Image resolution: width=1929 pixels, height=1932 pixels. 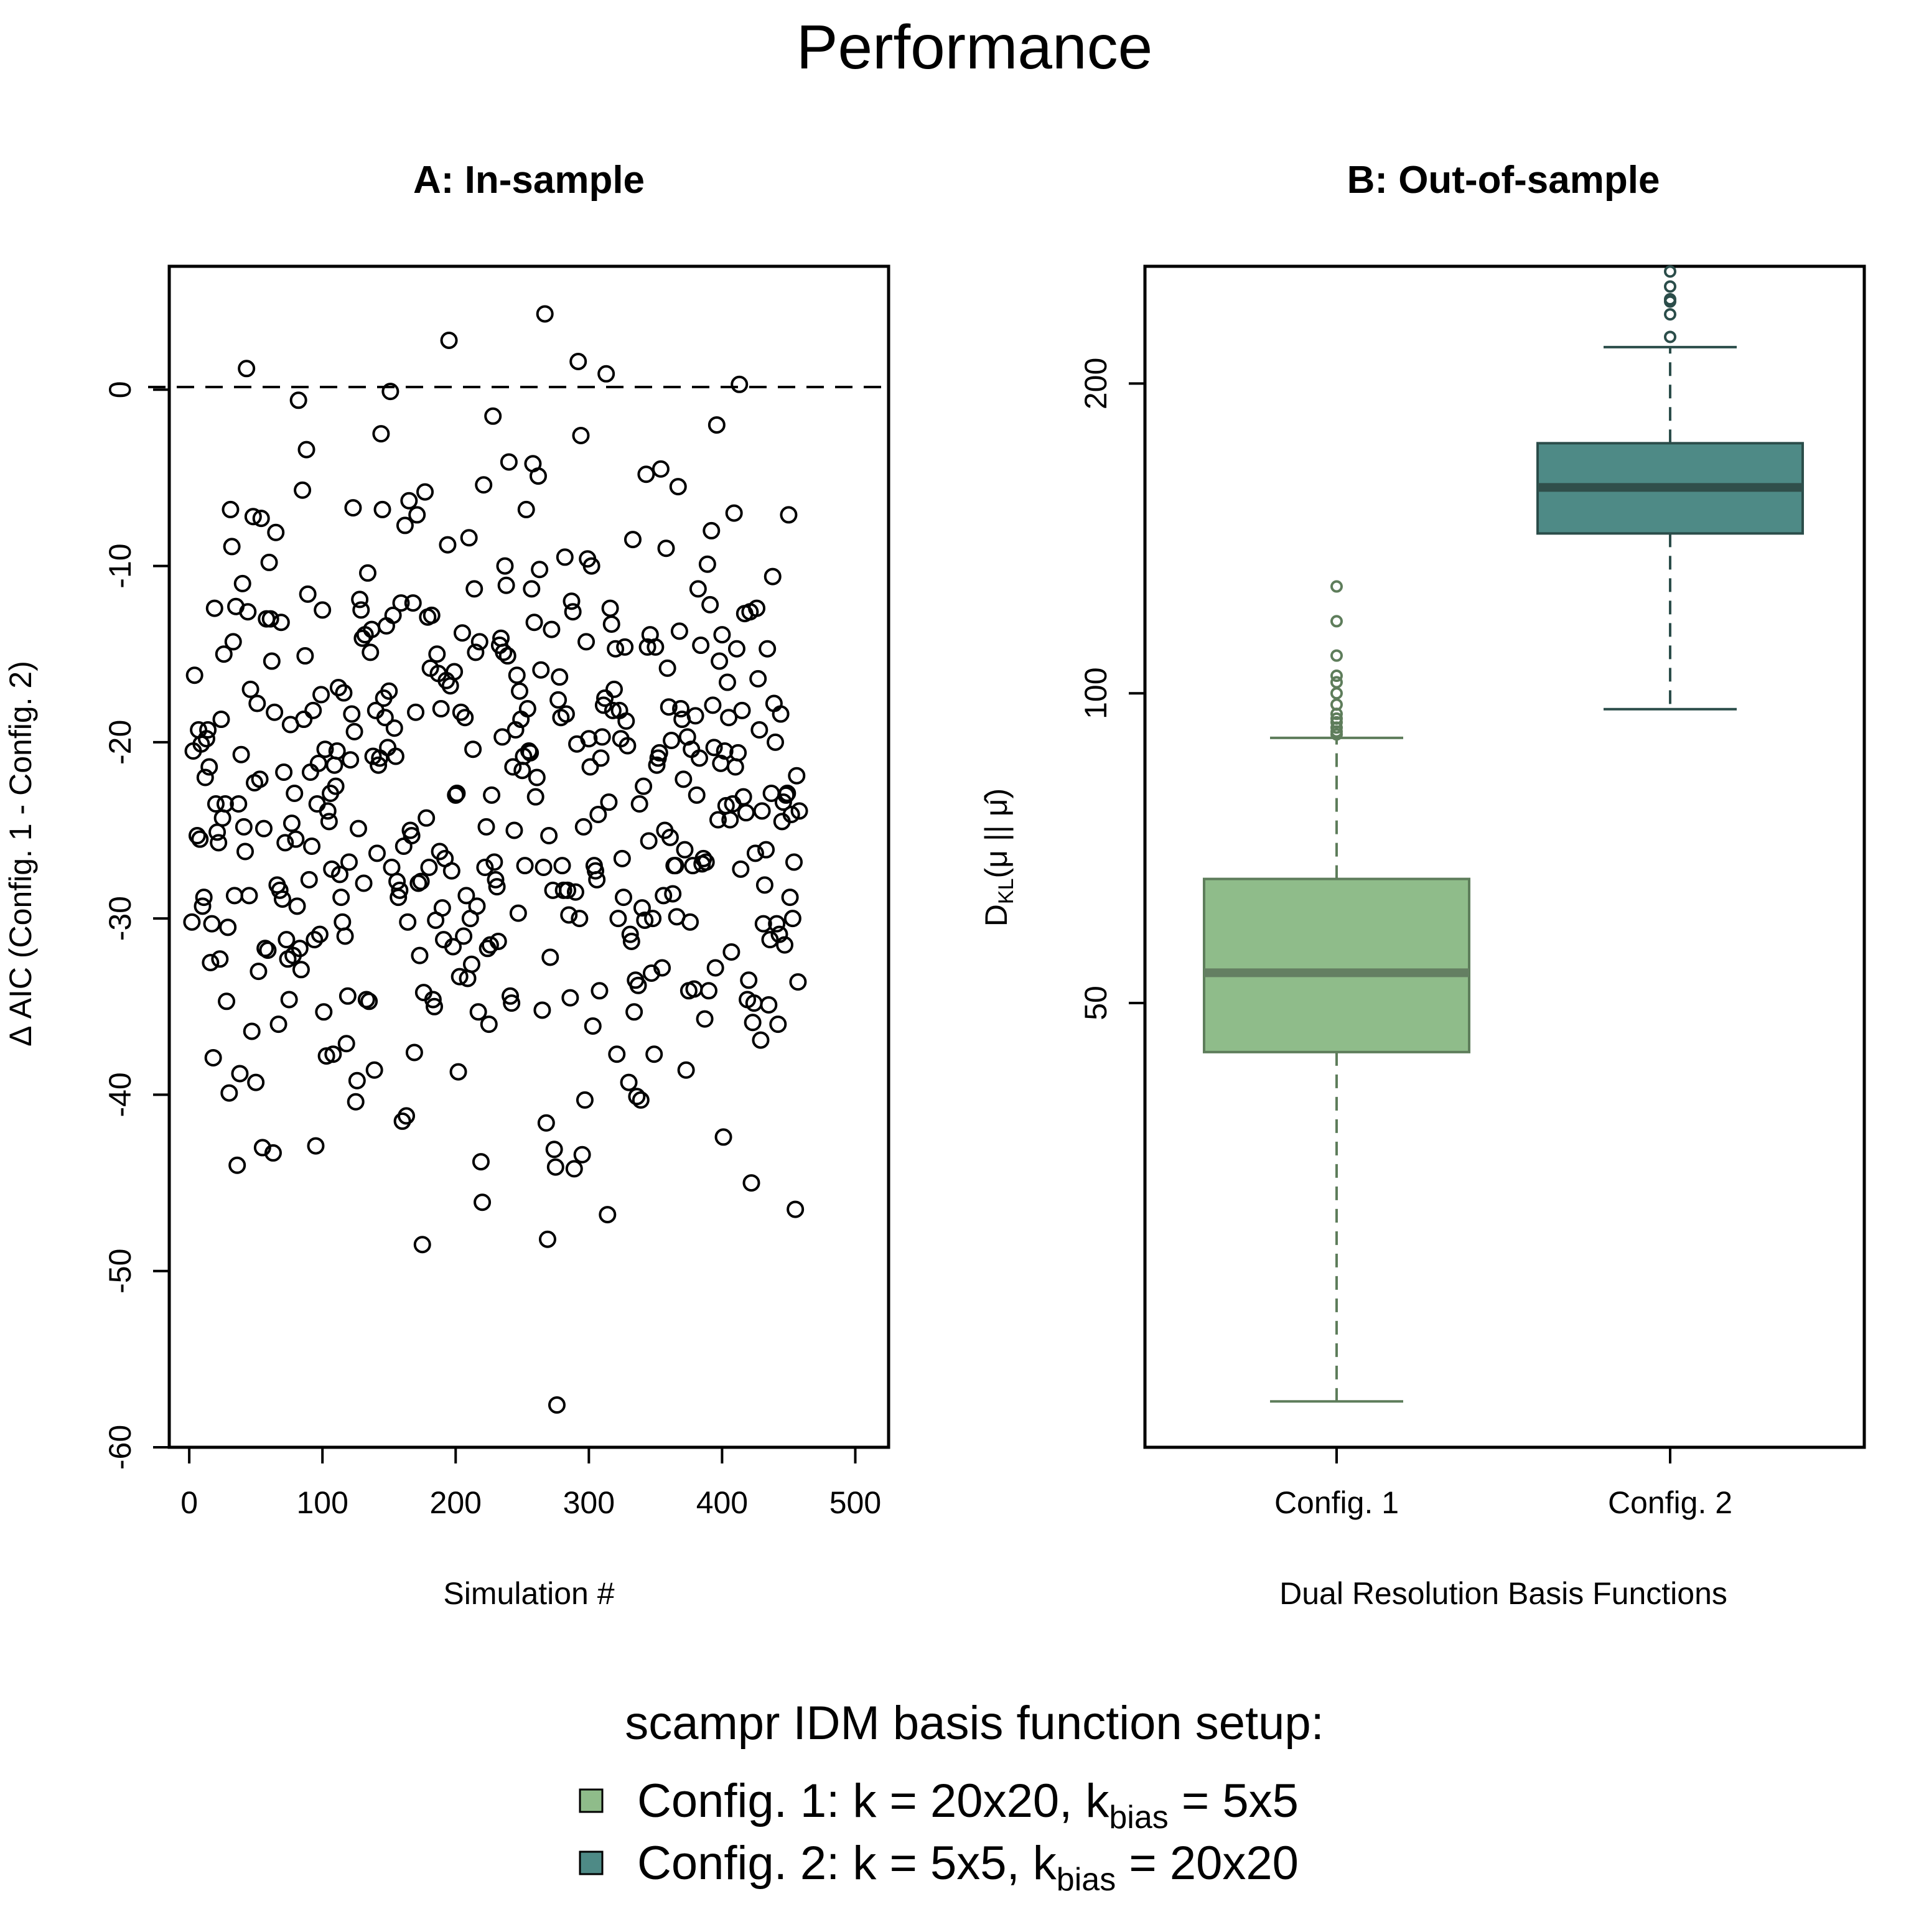 I want to click on y-tick-label: -60, so click(x=120, y=1447).